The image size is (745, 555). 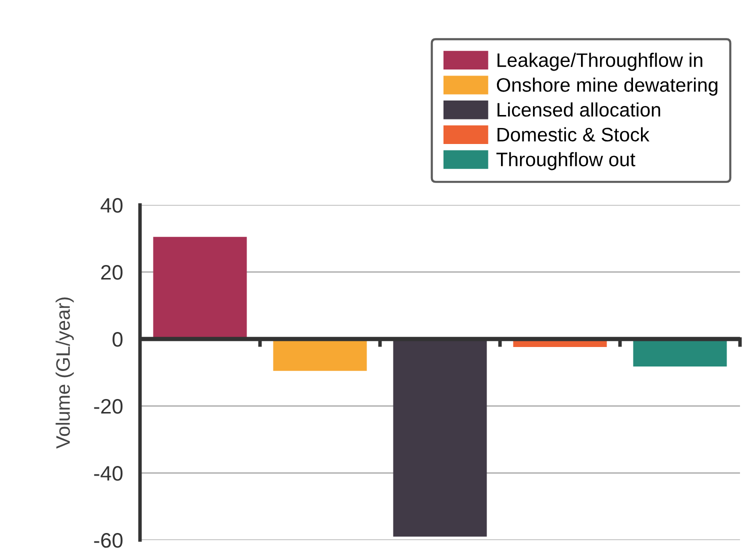 What do you see at coordinates (65, 373) in the screenshot?
I see `y-axis-title: Volume (GL/year)` at bounding box center [65, 373].